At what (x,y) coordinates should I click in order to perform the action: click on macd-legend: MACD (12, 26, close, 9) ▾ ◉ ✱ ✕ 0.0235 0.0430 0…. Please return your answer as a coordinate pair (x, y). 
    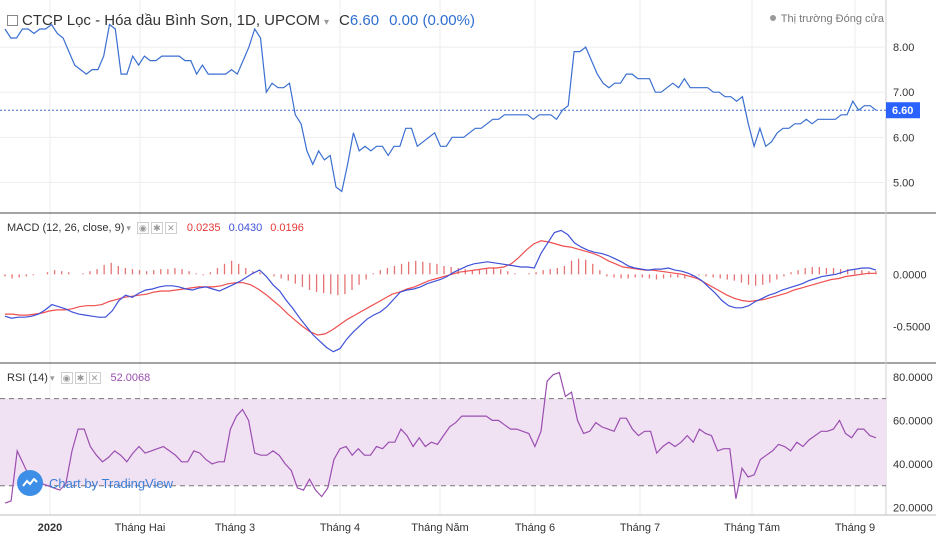
    Looking at the image, I should click on (155, 228).